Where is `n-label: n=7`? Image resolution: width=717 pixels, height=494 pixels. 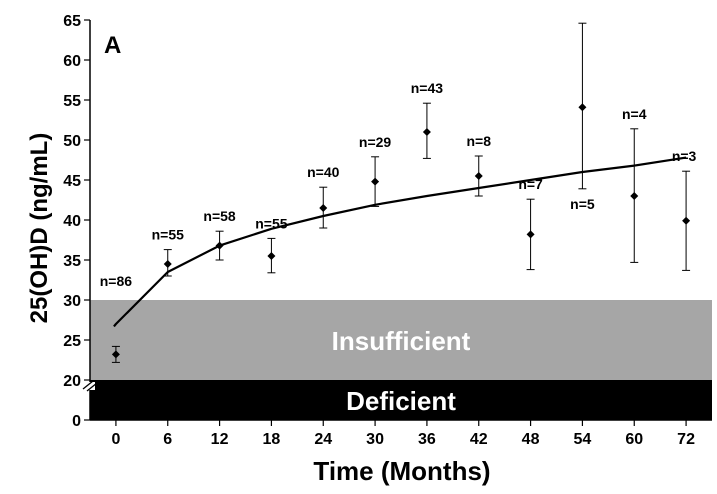
n-label: n=7 is located at coordinates (530, 184).